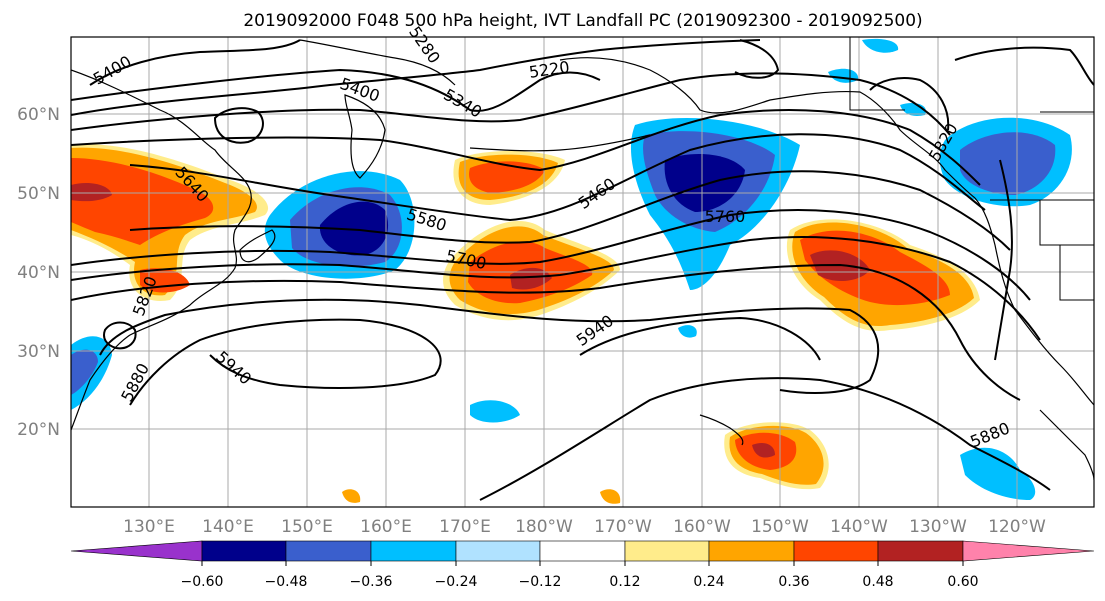 Image resolution: width=1105 pixels, height=601 pixels. What do you see at coordinates (38, 115) in the screenshot?
I see `latitude-label: 60°N` at bounding box center [38, 115].